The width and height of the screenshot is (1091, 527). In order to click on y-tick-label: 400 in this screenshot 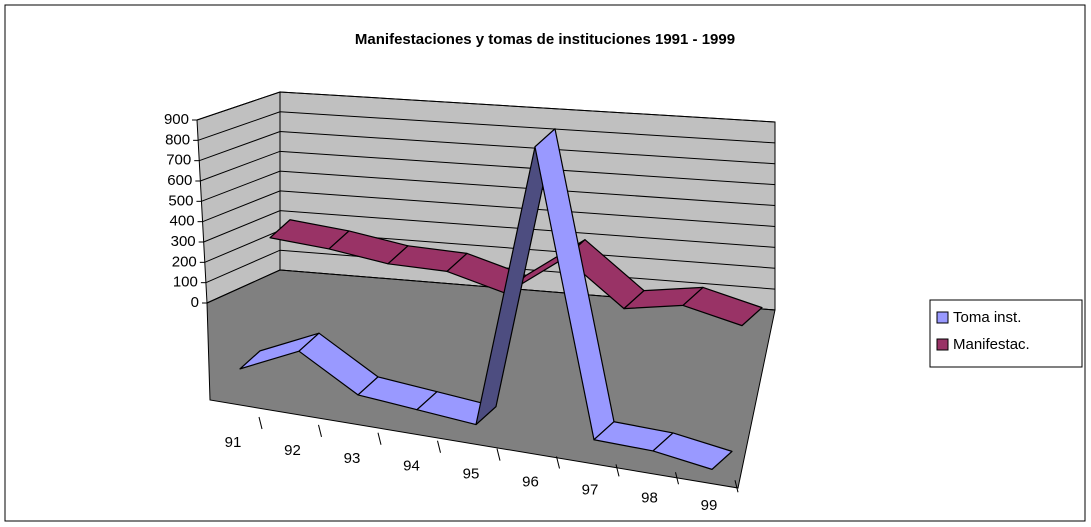, I will do `click(182, 221)`.